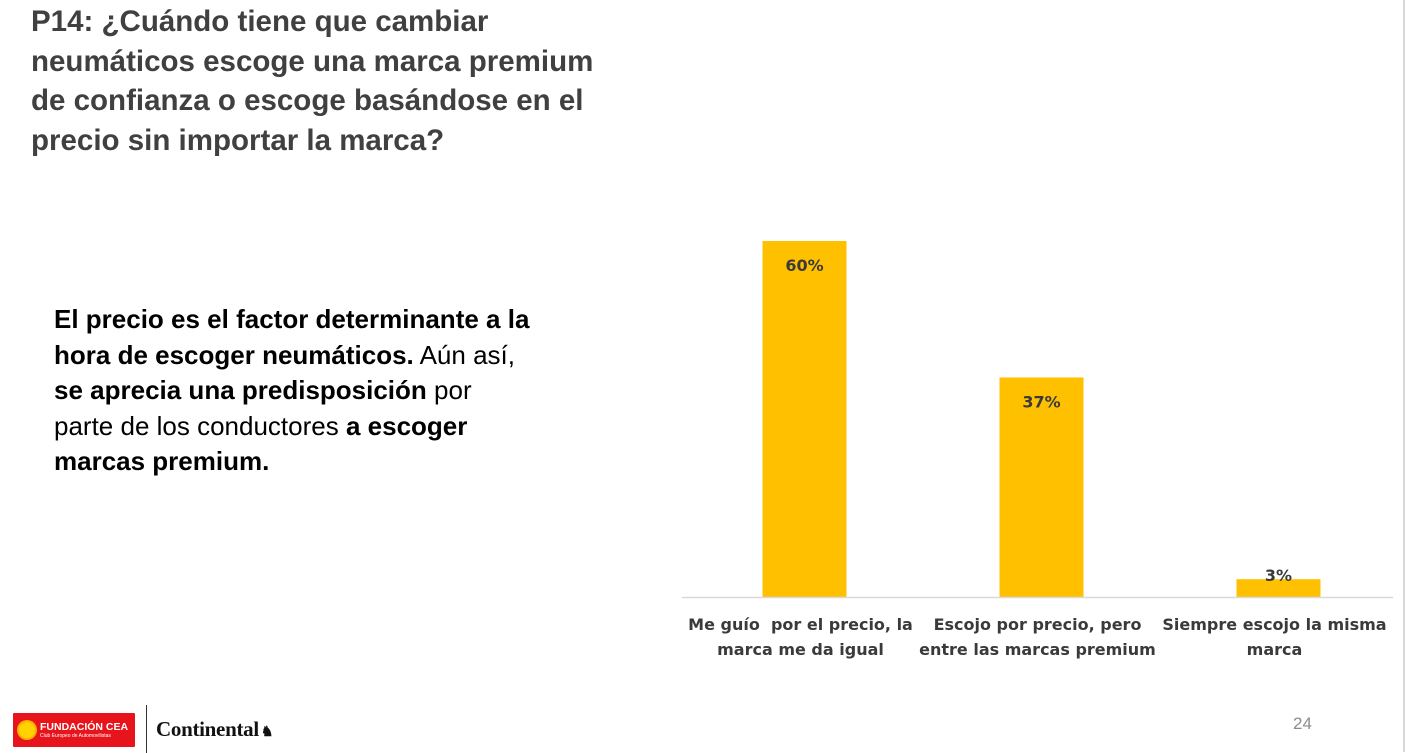  I want to click on bar-value-label-3: 3%, so click(1278, 575).